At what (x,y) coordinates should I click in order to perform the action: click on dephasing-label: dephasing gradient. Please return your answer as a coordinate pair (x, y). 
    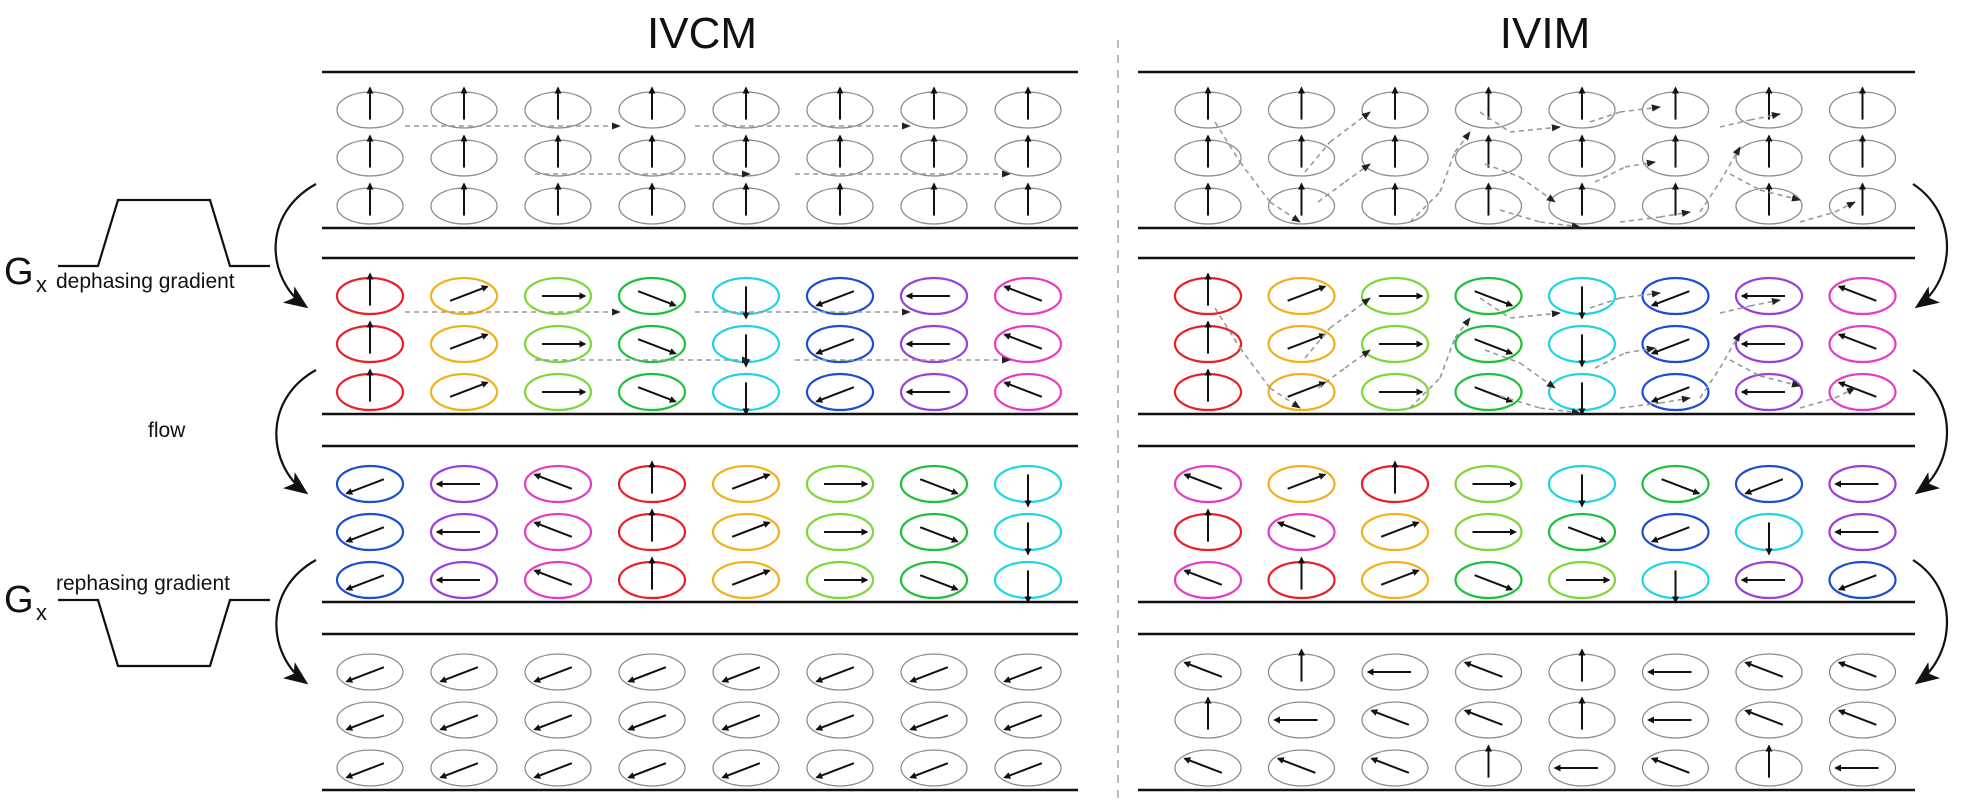
    Looking at the image, I should click on (145, 281).